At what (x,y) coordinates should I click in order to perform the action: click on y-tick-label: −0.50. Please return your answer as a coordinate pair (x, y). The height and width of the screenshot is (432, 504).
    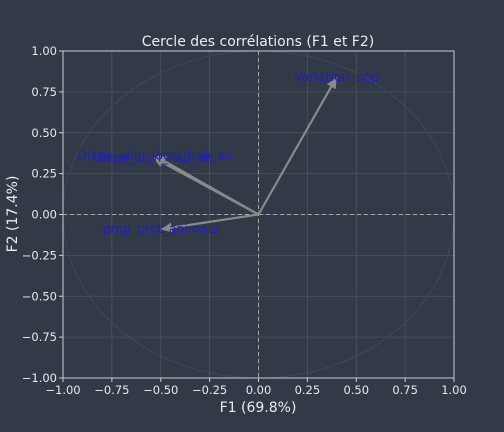
    Looking at the image, I should click on (39, 296).